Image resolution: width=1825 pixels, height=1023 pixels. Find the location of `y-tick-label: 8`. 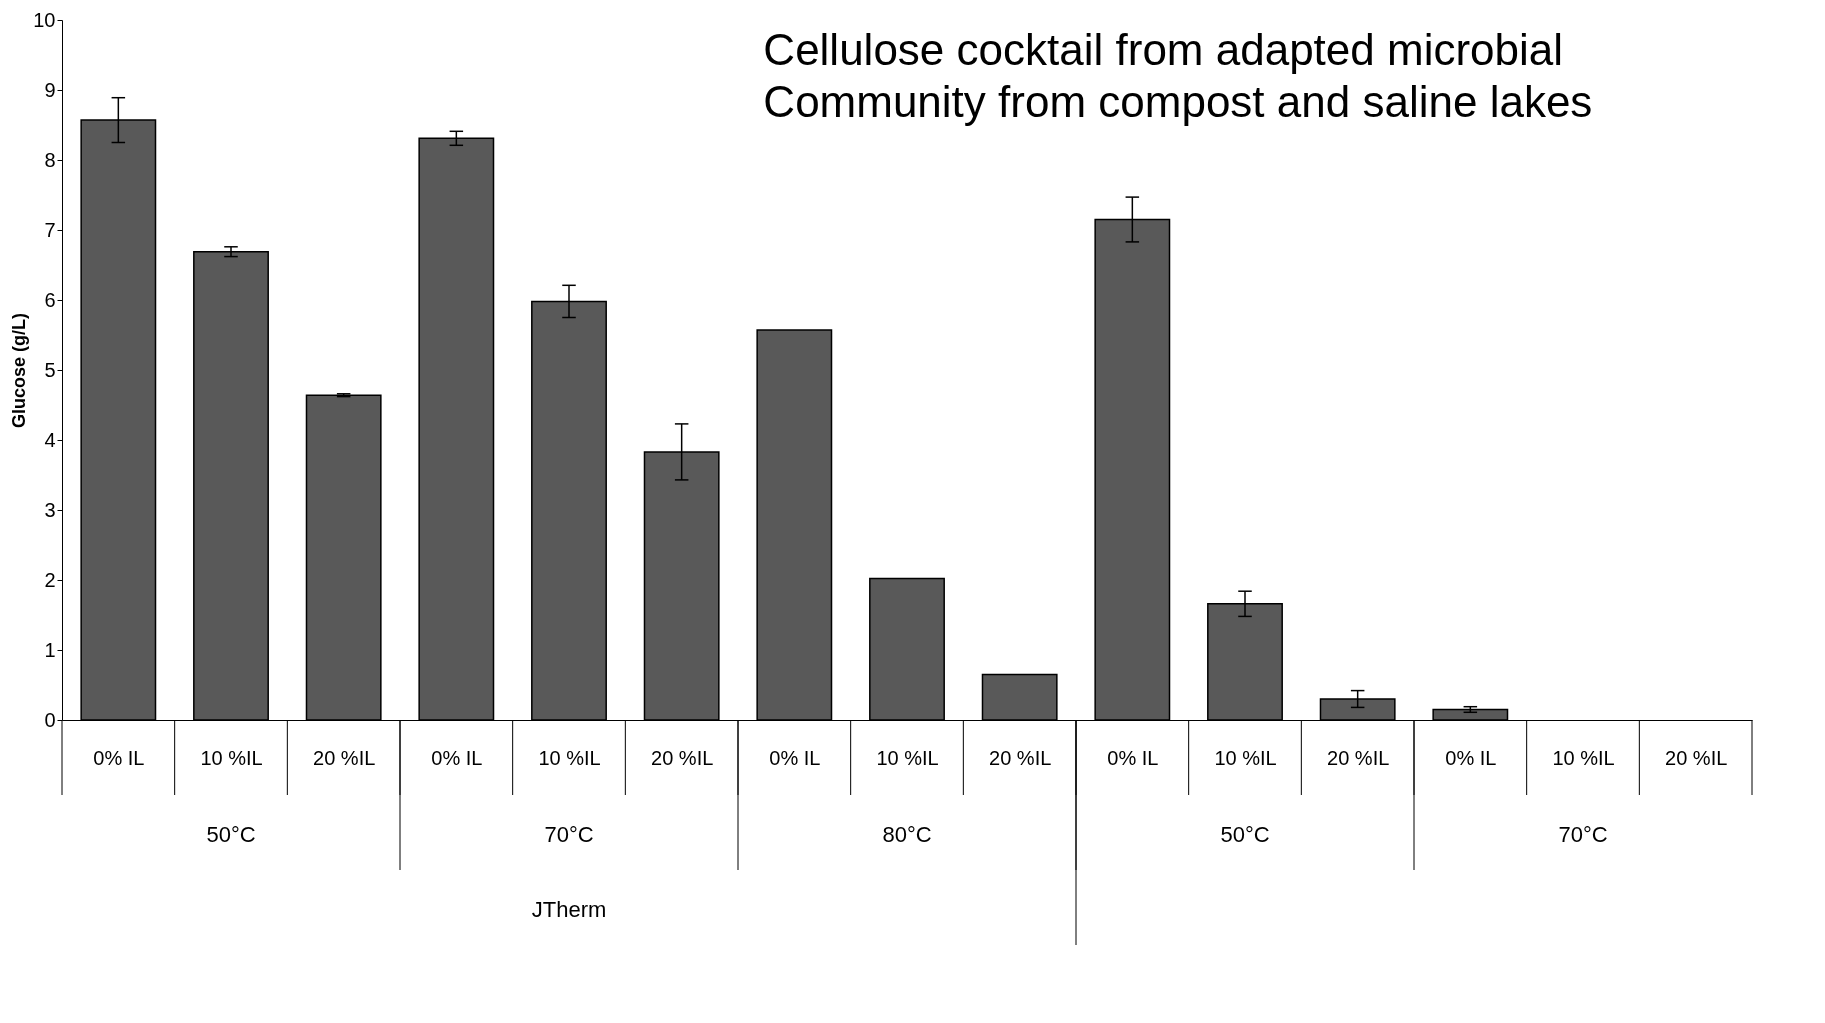

y-tick-label: 8 is located at coordinates (50, 159).